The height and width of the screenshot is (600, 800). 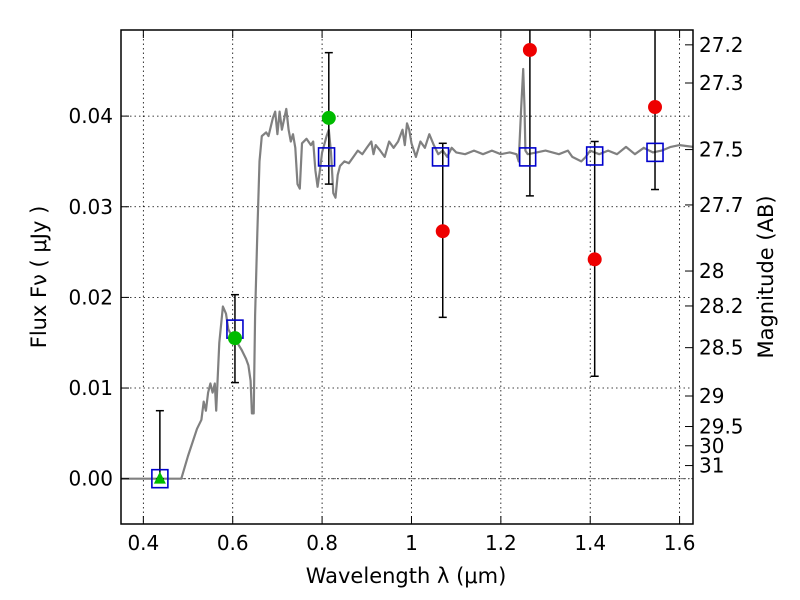 I want to click on y2-tick-label: 27.7, so click(x=721, y=205).